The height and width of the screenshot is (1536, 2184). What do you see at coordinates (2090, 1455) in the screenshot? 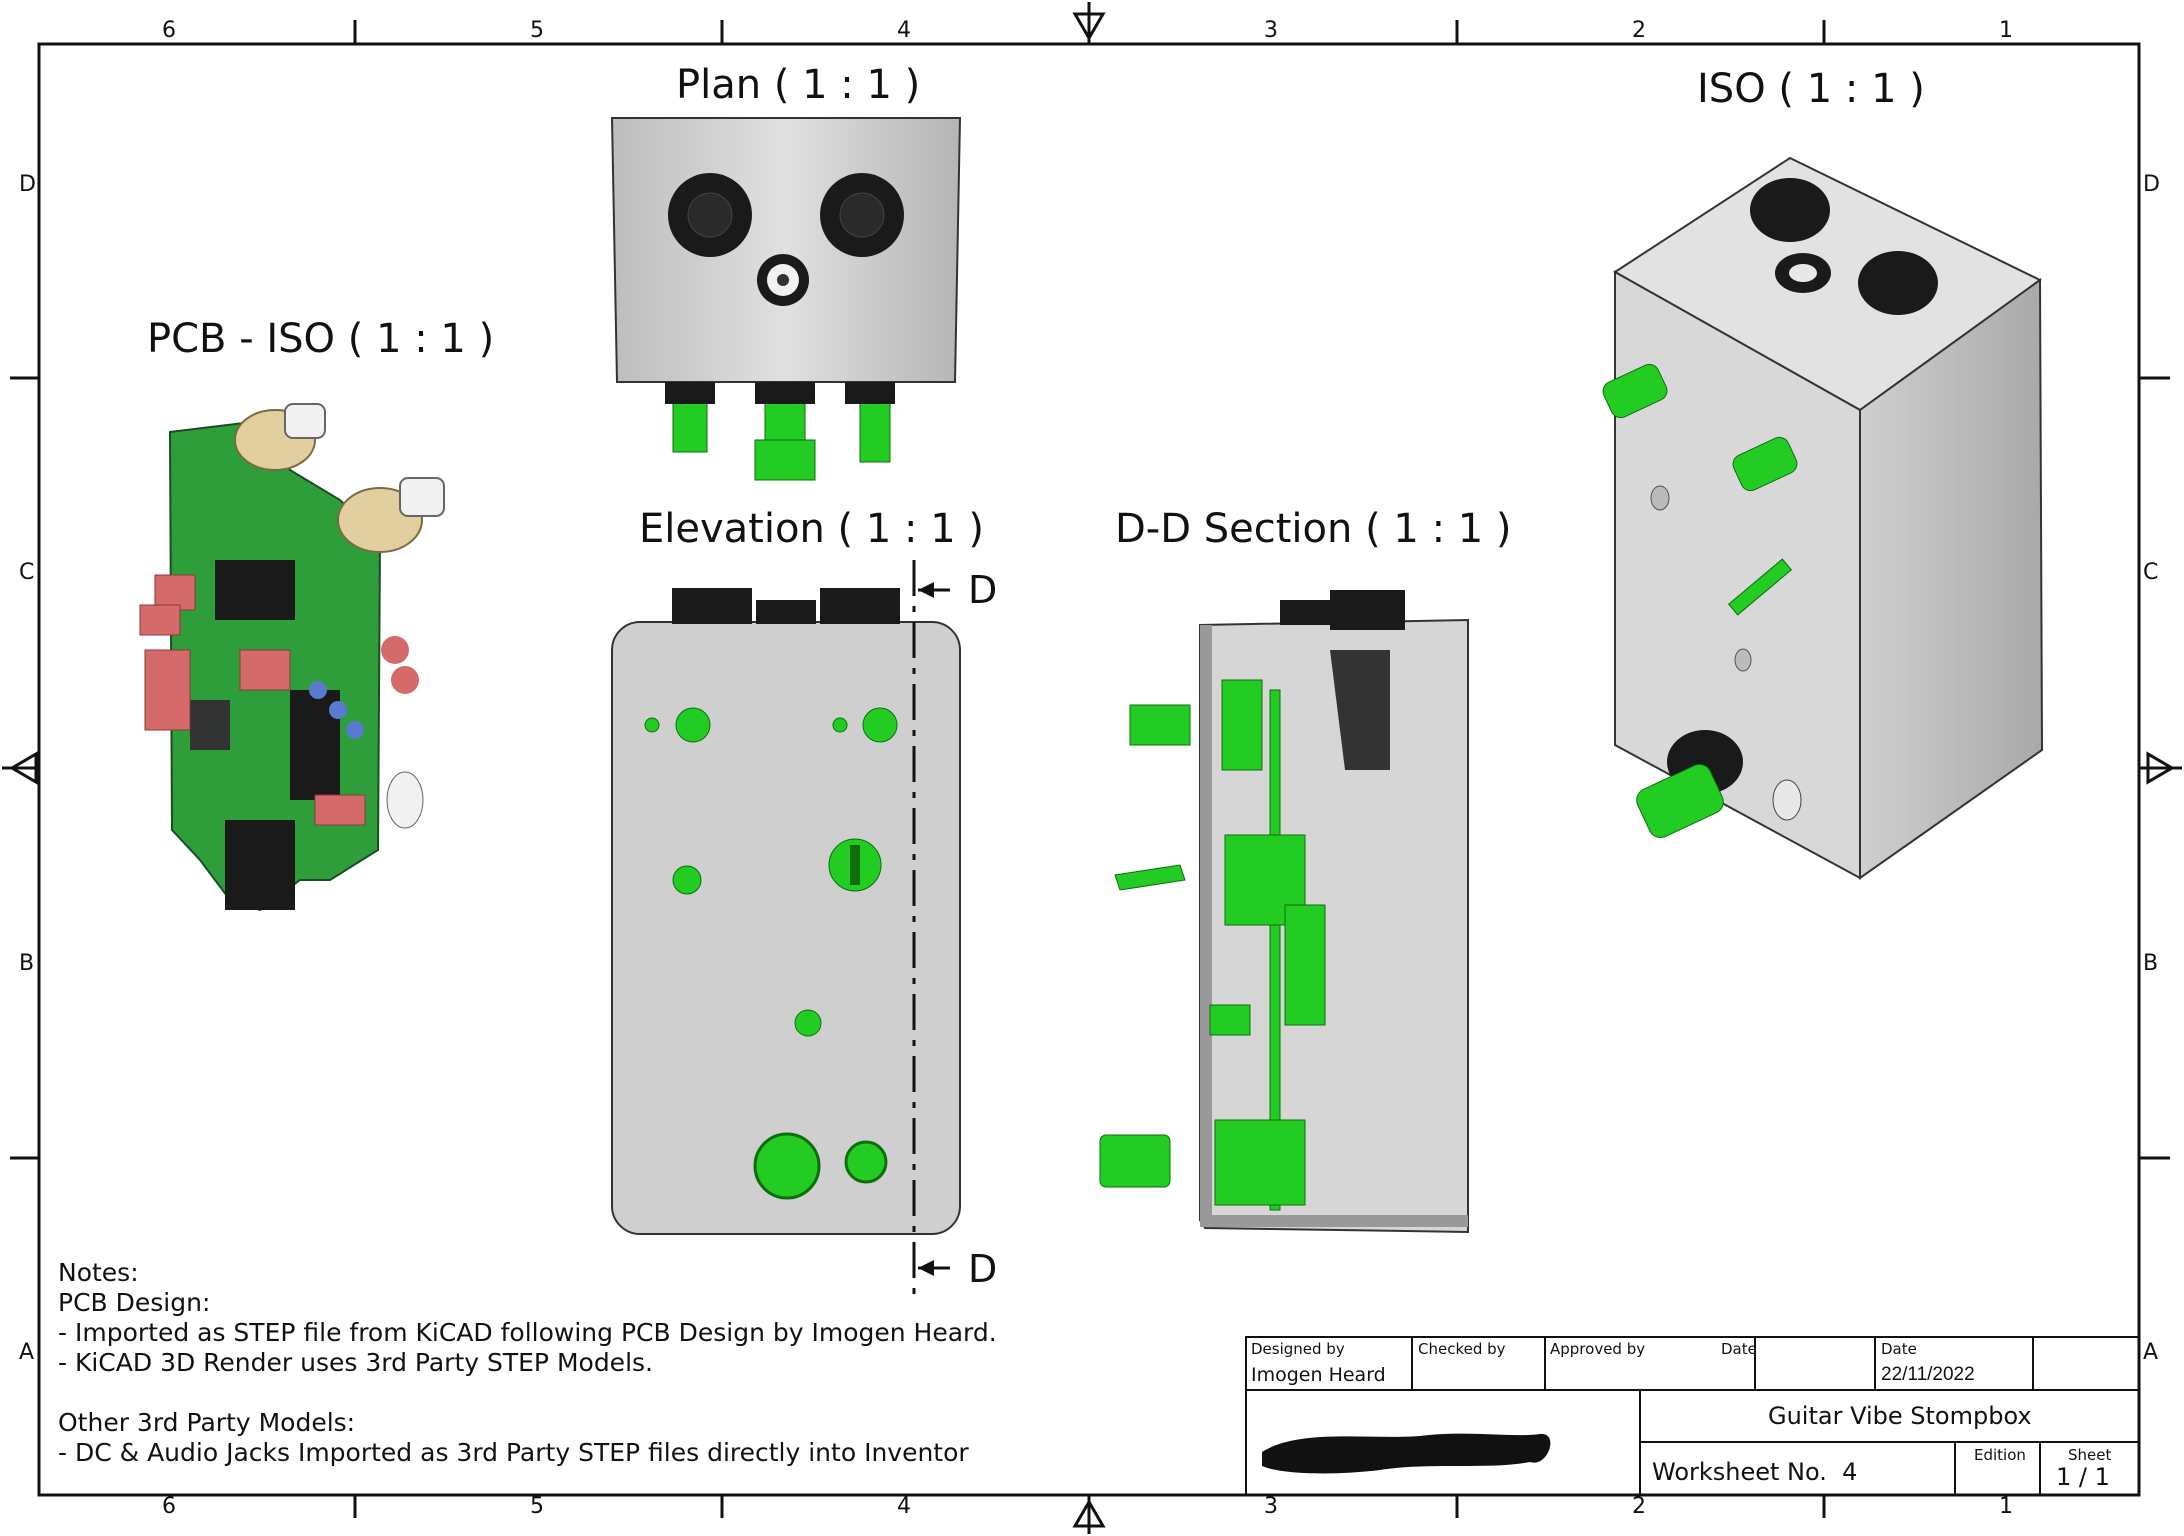
I see `sheet-label: Sheet` at bounding box center [2090, 1455].